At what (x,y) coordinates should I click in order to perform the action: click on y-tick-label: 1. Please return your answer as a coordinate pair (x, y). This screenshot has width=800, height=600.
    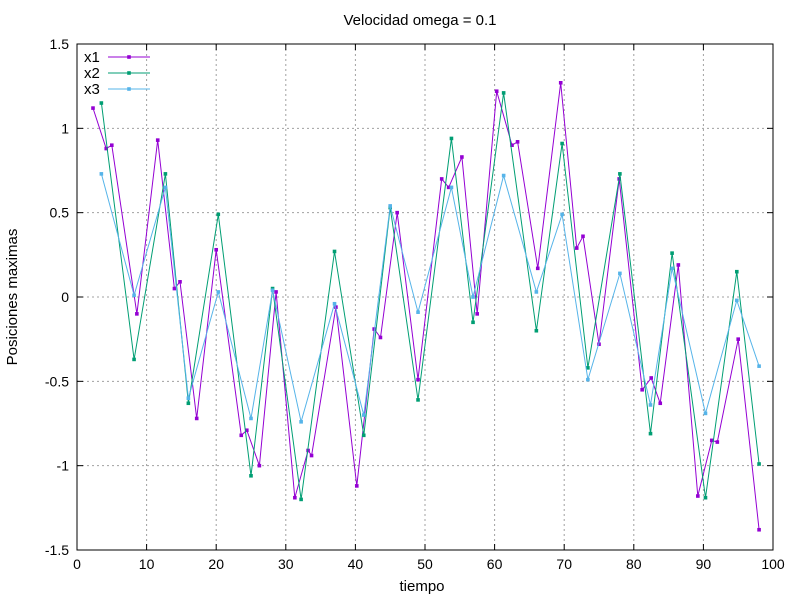
    Looking at the image, I should click on (65, 128).